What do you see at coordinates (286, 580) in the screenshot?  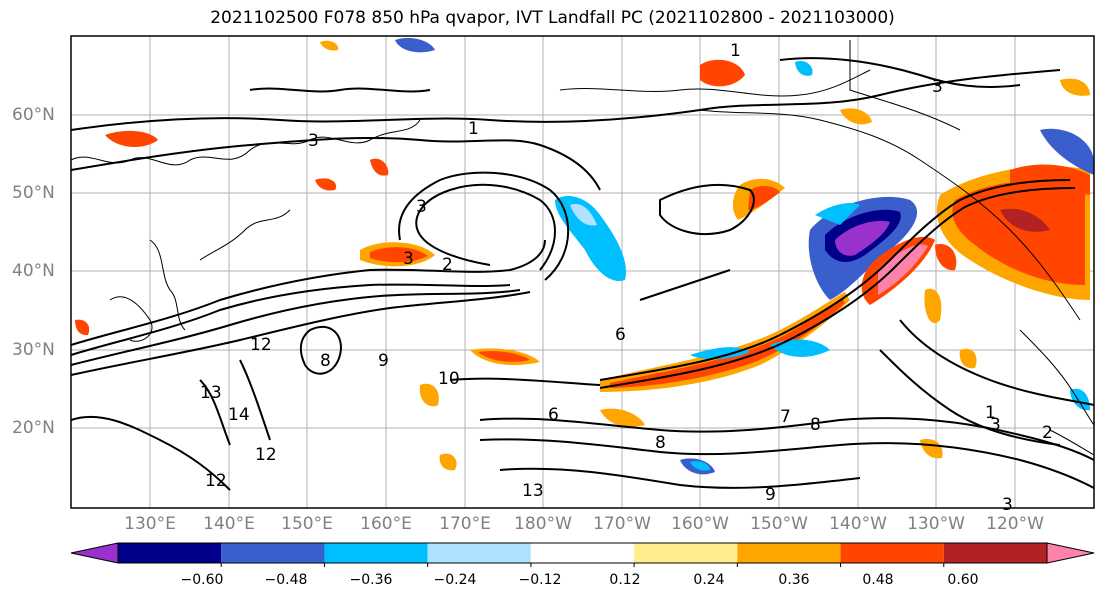 I see `colorbar-tick-label: −0.48` at bounding box center [286, 580].